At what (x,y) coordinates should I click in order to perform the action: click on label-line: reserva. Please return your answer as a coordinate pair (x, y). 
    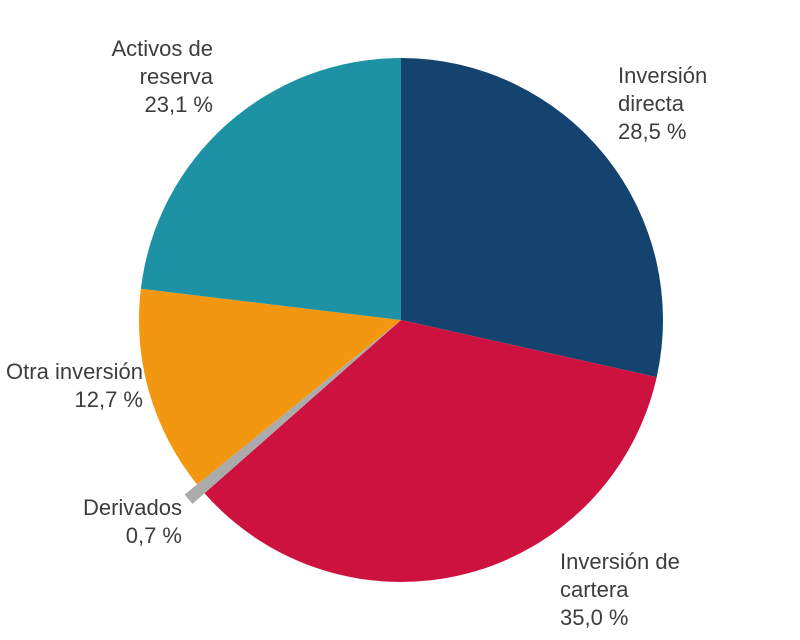
    Looking at the image, I should click on (176, 76).